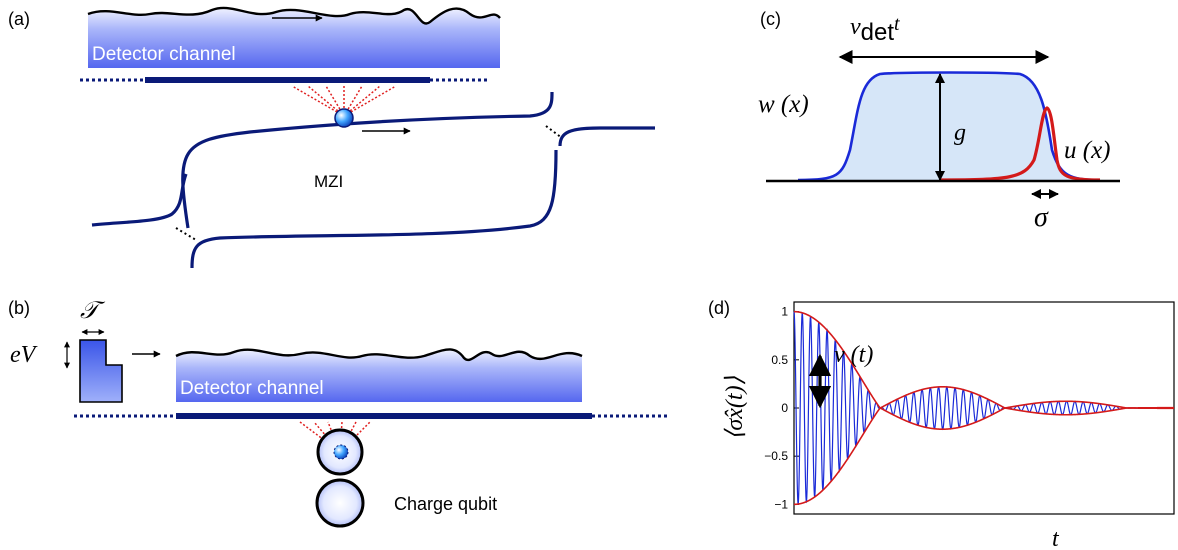 This screenshot has height=550, width=1178. I want to click on w-label: w (x), so click(783, 104).